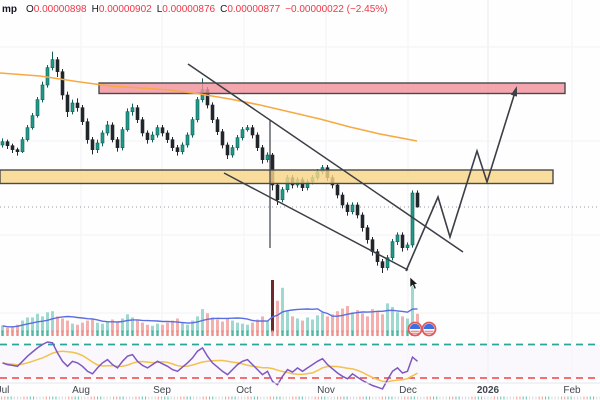 This screenshot has height=400, width=600. What do you see at coordinates (336, 9) in the screenshot?
I see `change-value: −0.00000022 (−2.45%)` at bounding box center [336, 9].